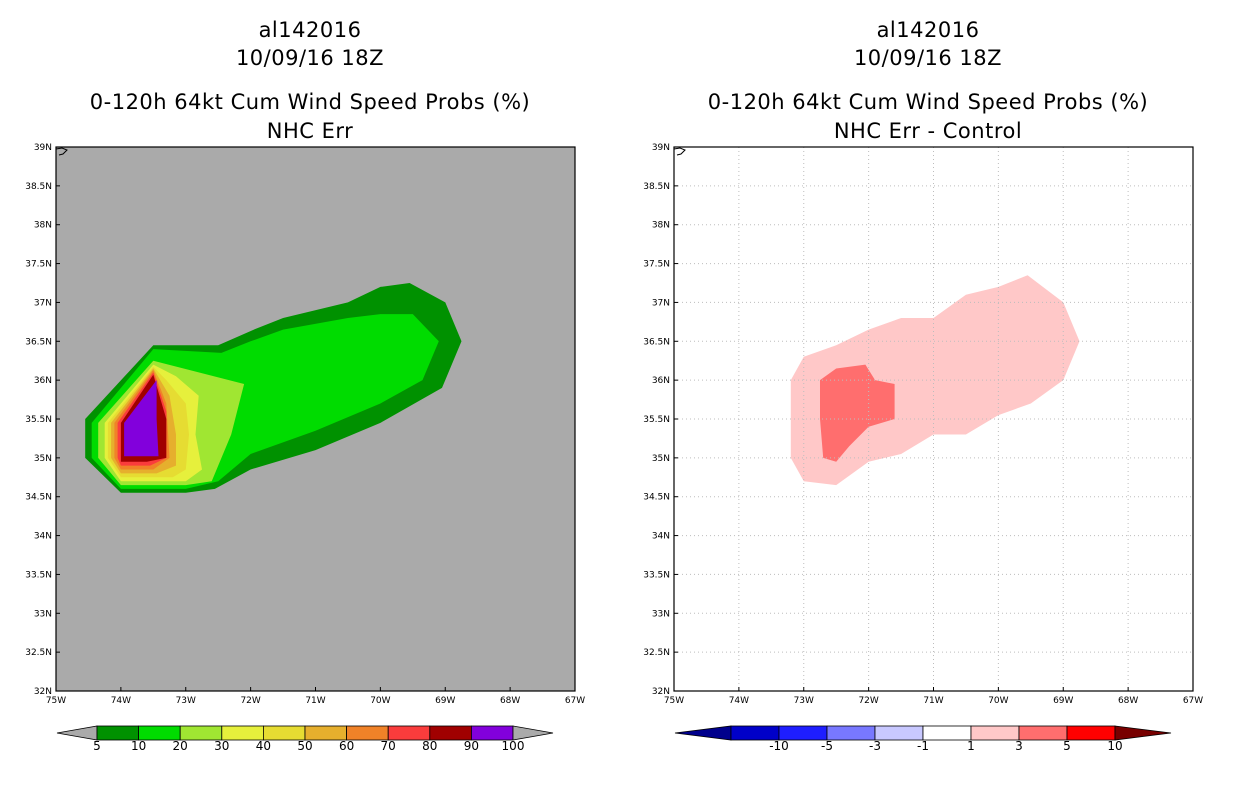  What do you see at coordinates (827, 746) in the screenshot?
I see `right-colorbar-label: -5` at bounding box center [827, 746].